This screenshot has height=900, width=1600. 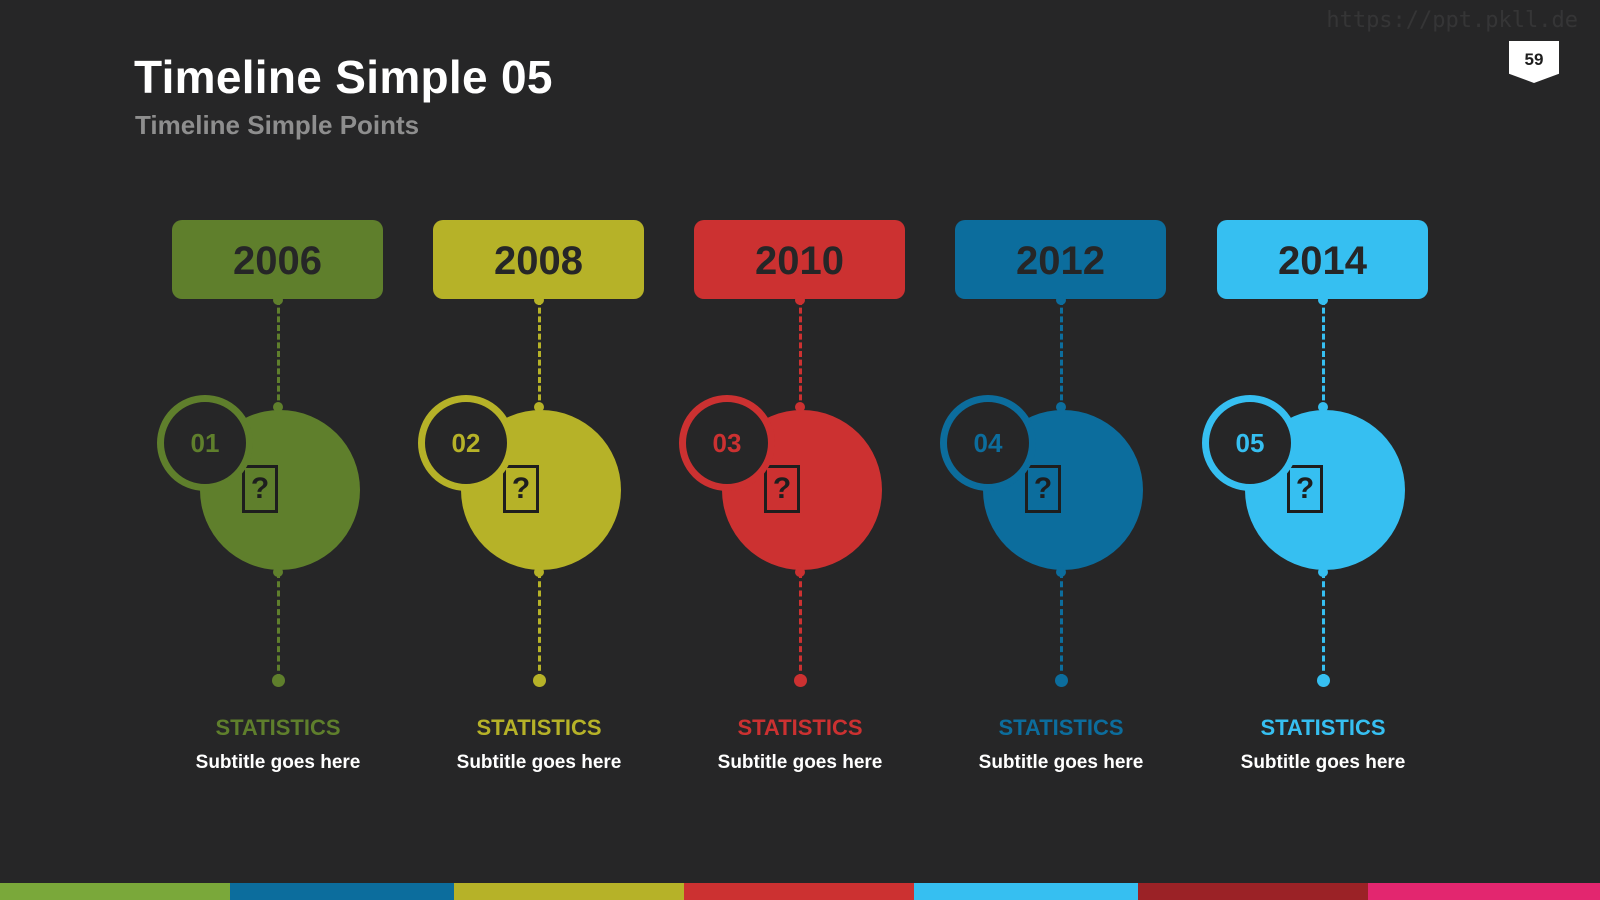 What do you see at coordinates (727, 443) in the screenshot?
I see `step-number: 03` at bounding box center [727, 443].